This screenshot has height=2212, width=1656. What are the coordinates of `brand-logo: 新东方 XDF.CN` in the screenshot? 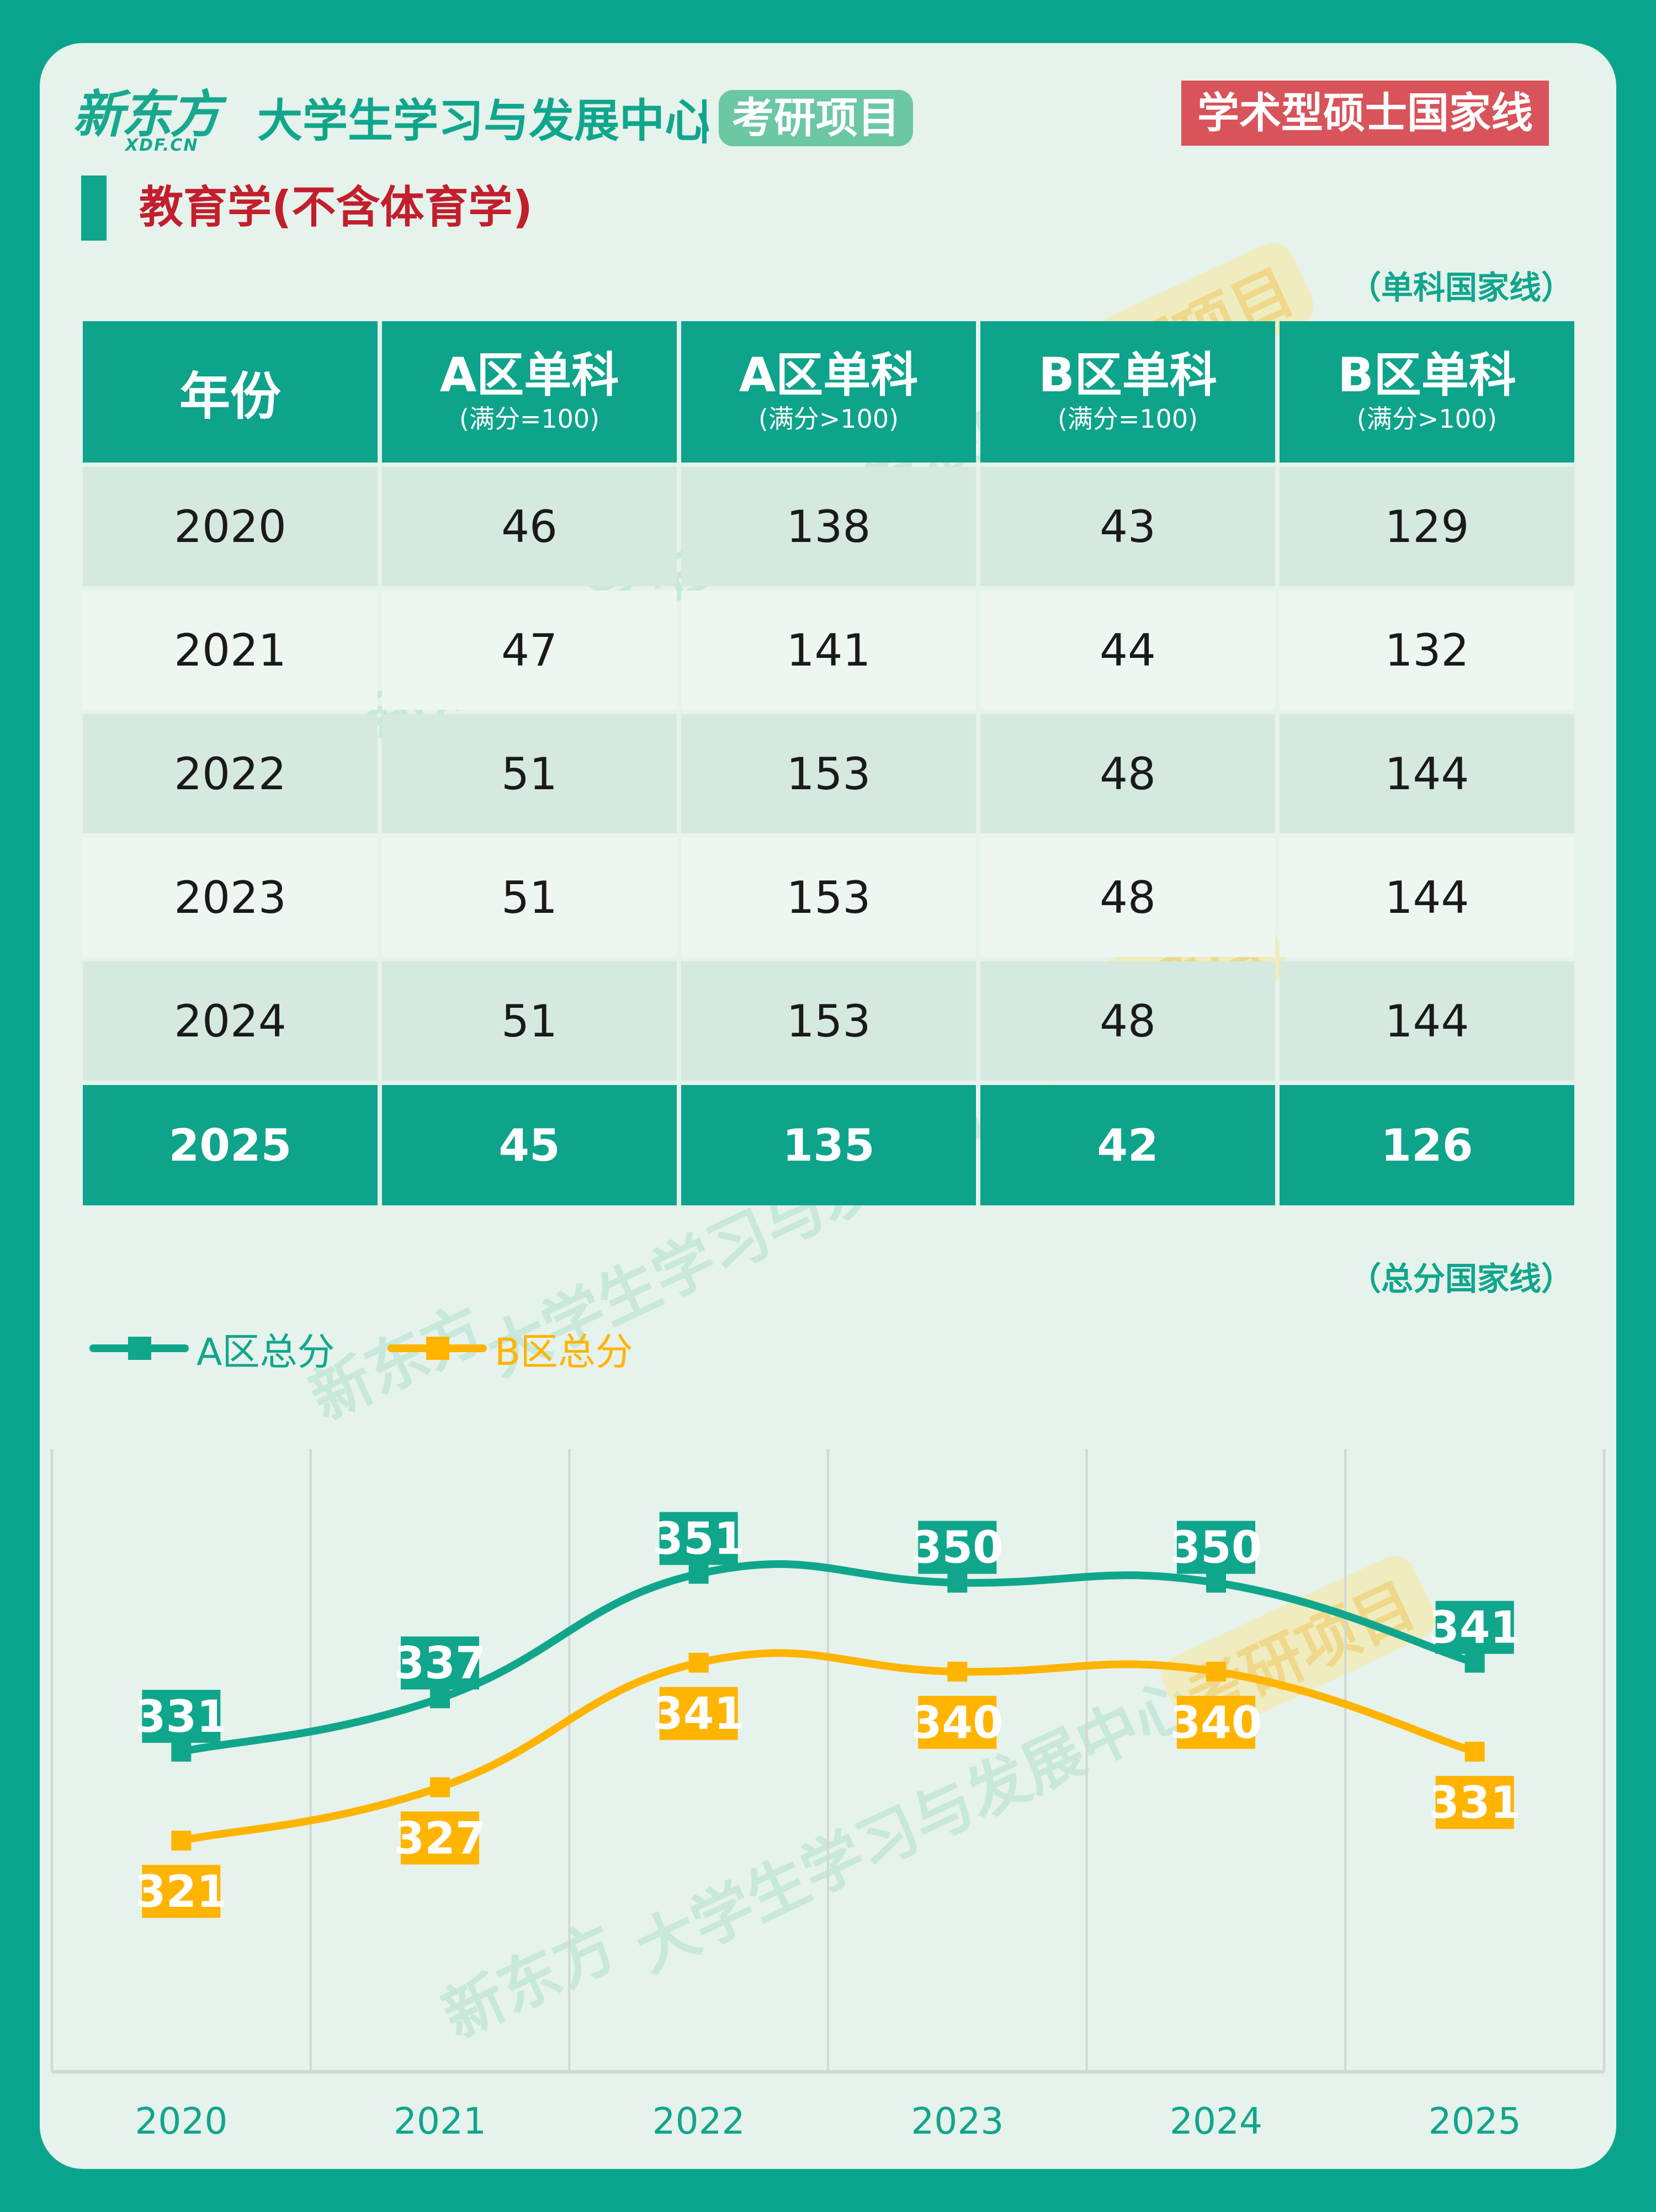 It's located at (153, 120).